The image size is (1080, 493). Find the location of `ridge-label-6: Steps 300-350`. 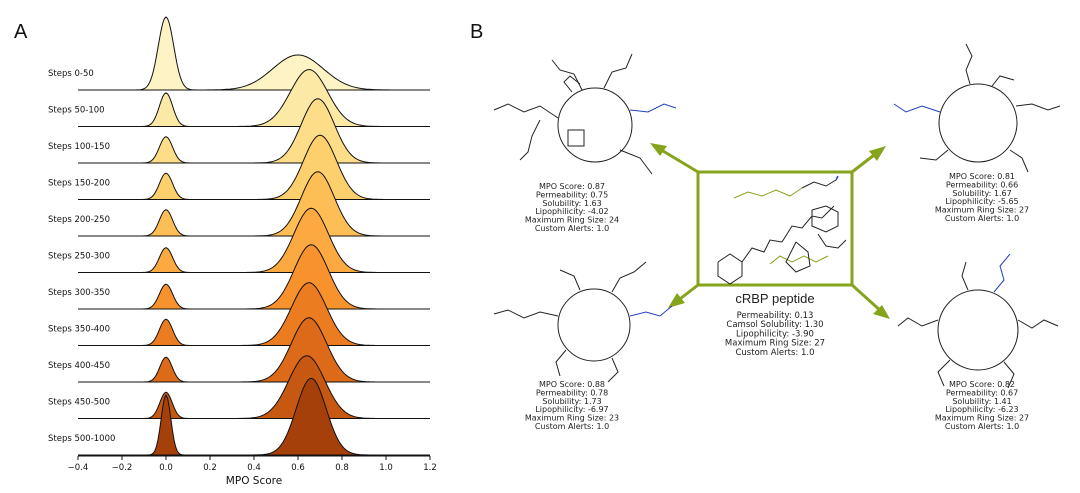

ridge-label-6: Steps 300-350 is located at coordinates (79, 293).